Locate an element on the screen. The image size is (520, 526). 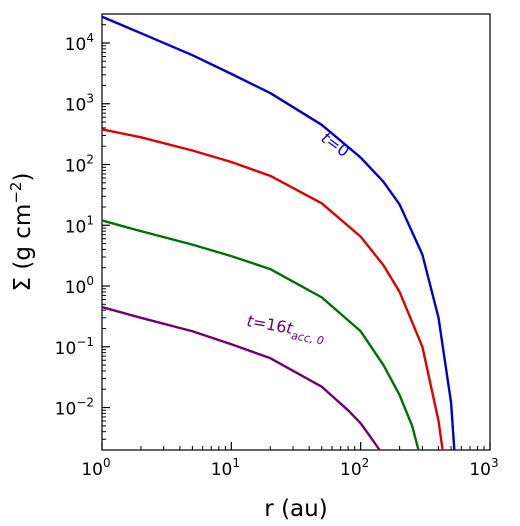
x-axis-label: r (au) is located at coordinates (295, 509).